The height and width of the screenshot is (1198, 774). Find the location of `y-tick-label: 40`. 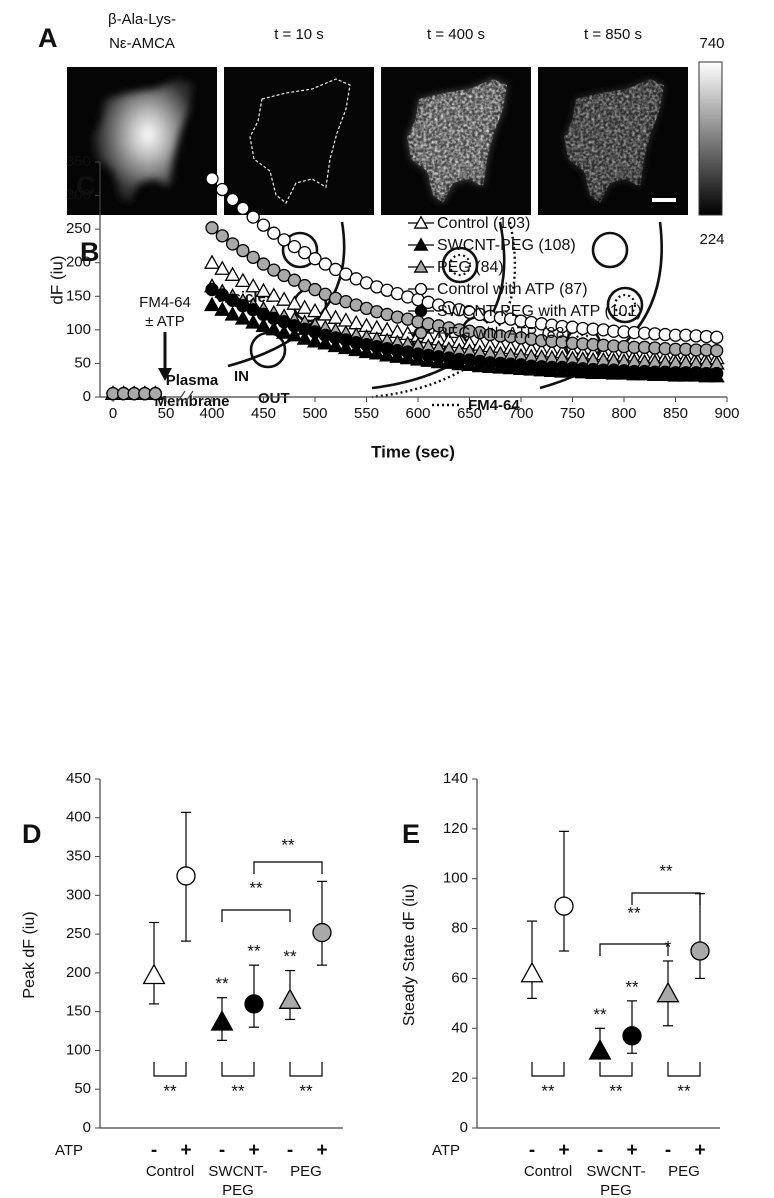

y-tick-label: 40 is located at coordinates (459, 1027).